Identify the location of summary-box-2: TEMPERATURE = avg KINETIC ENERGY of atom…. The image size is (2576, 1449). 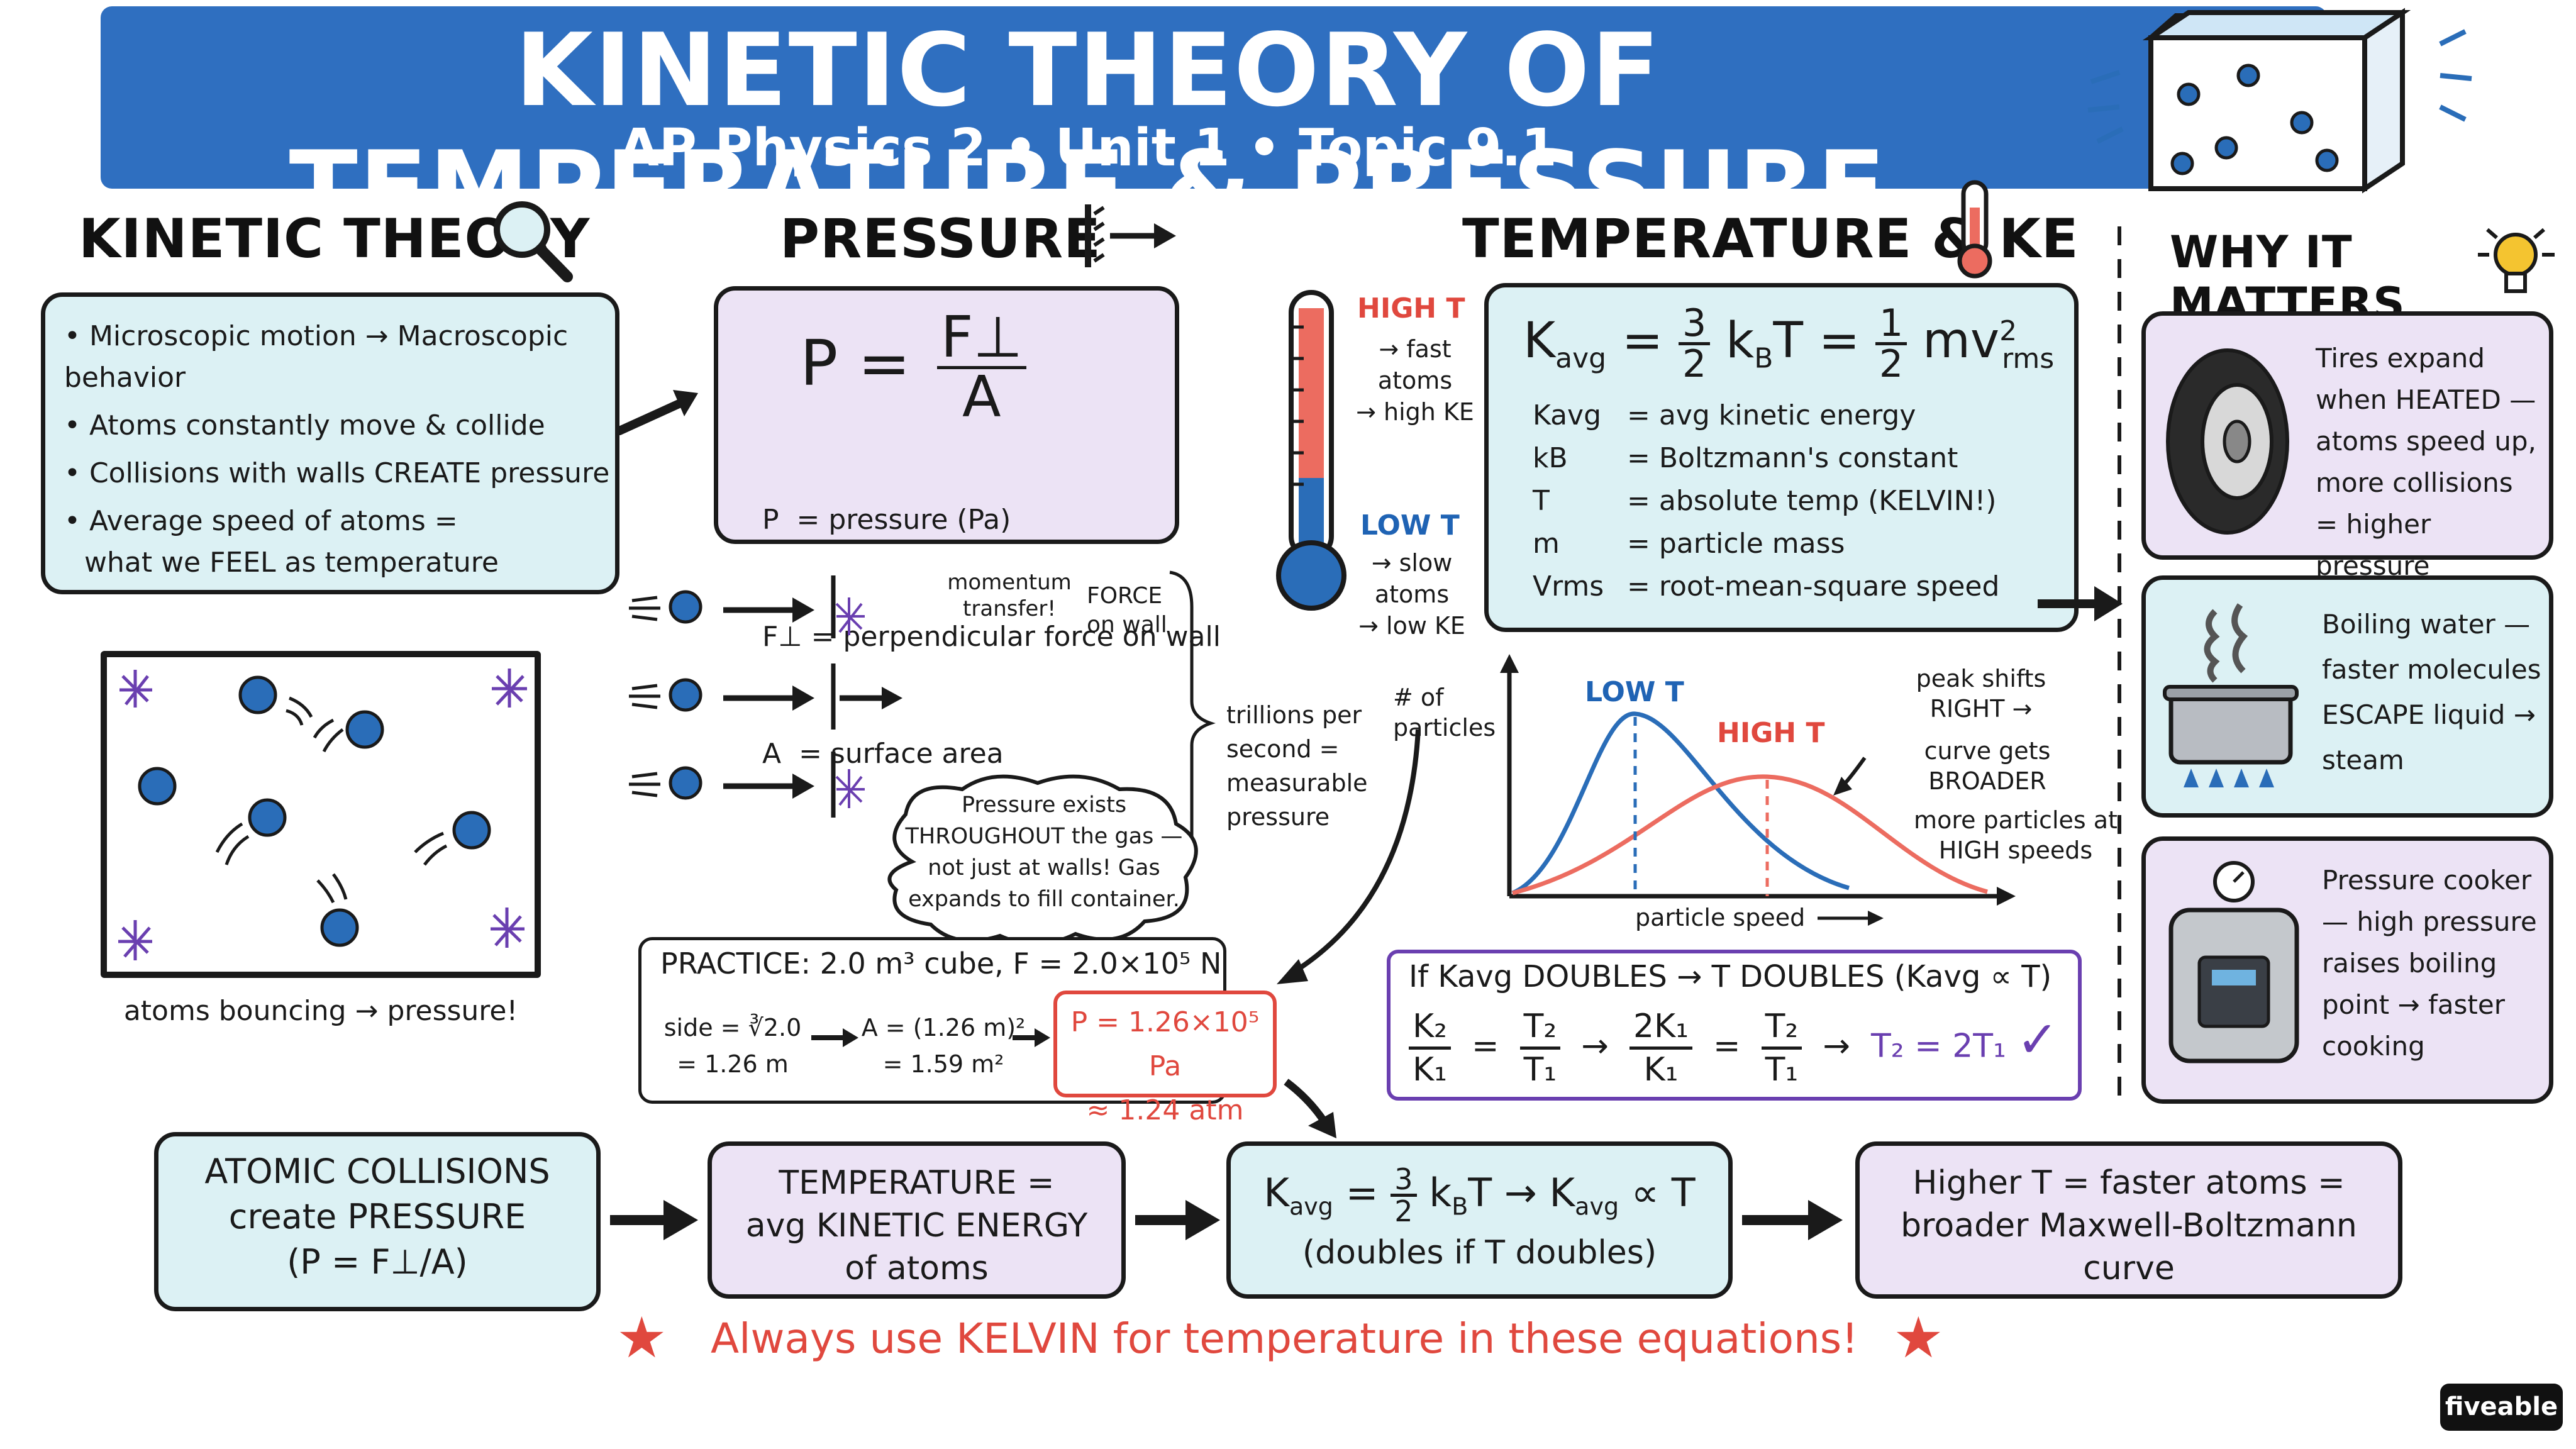
(917, 1220).